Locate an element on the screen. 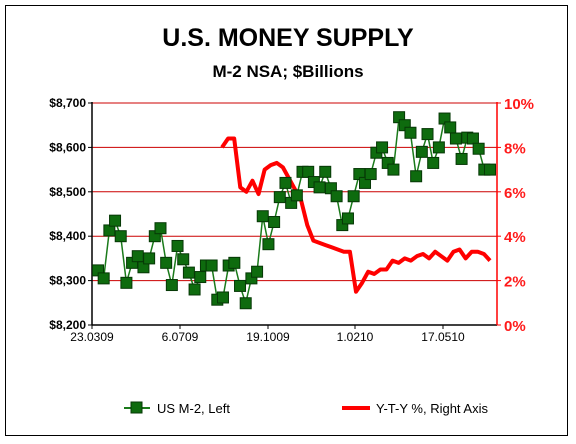 Image resolution: width=576 pixels, height=444 pixels. right-tick-label: 10% is located at coordinates (519, 104).